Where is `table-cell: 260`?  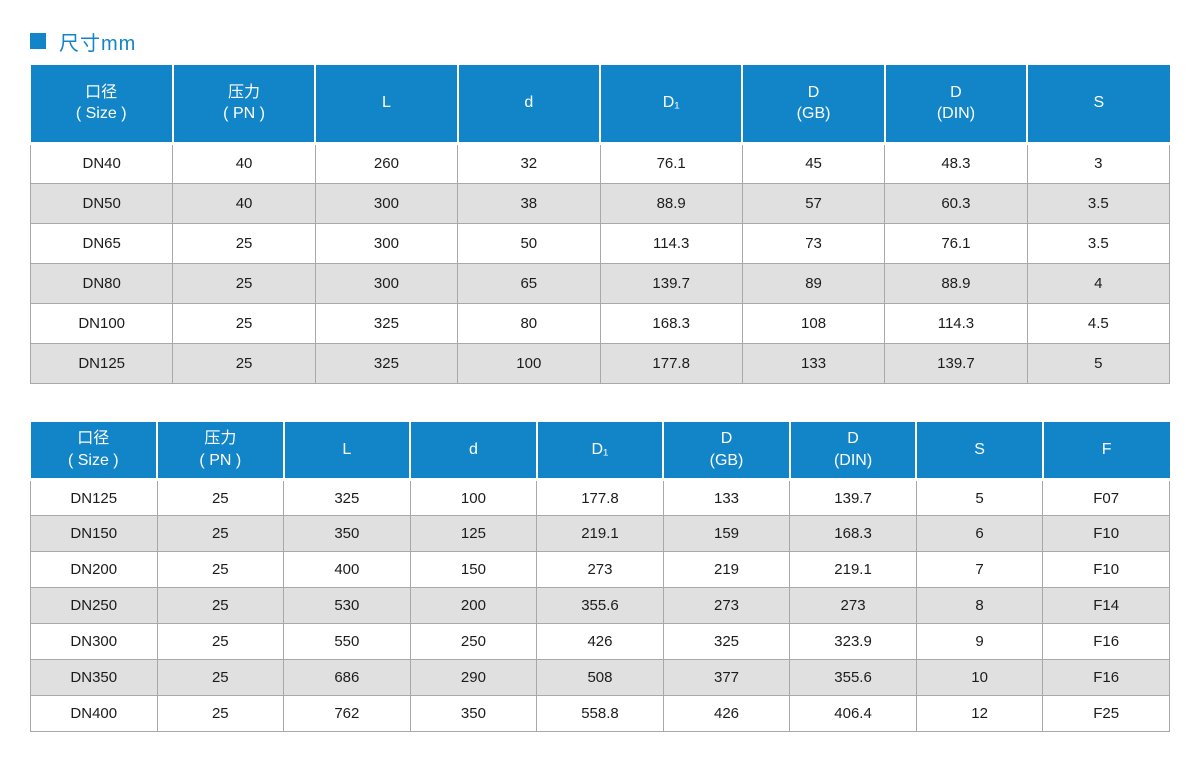 table-cell: 260 is located at coordinates (386, 163).